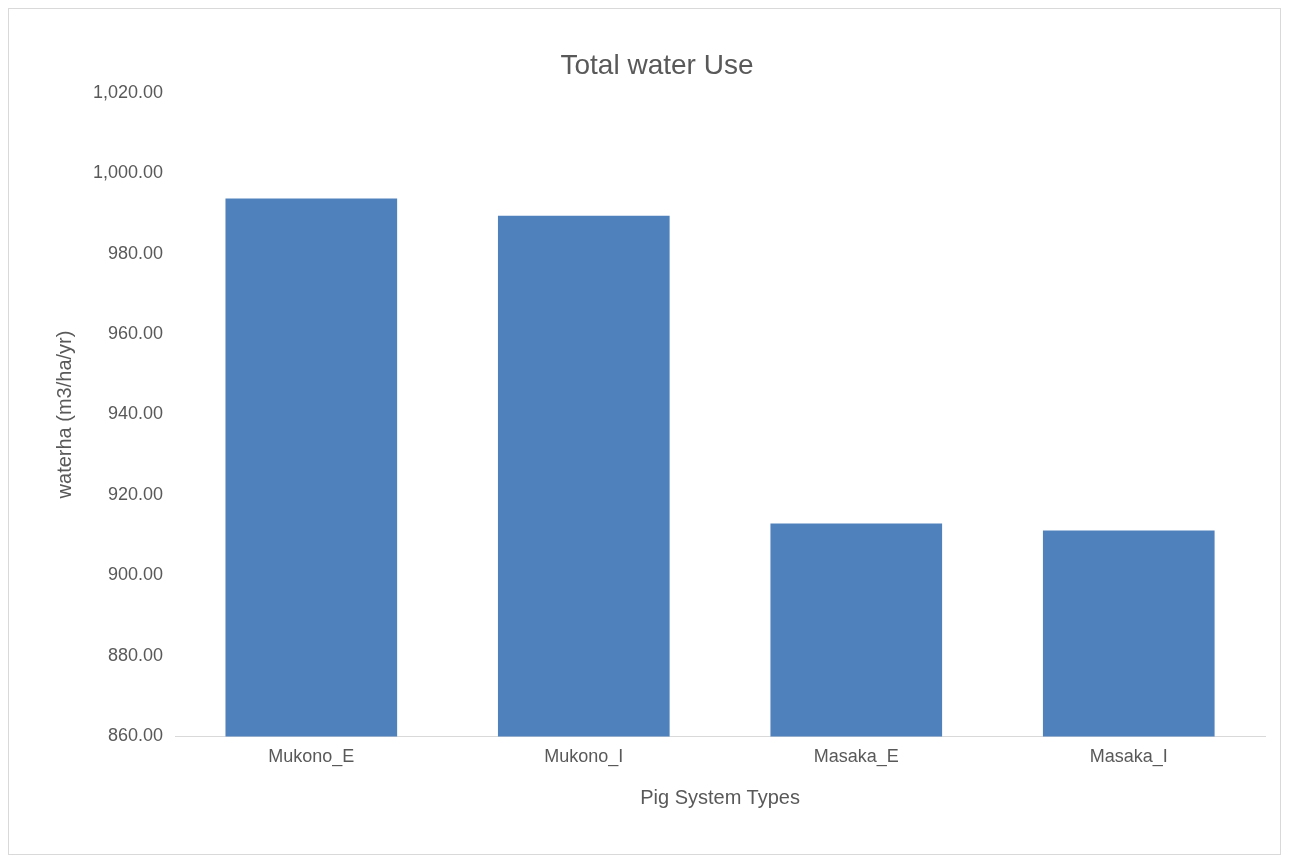 The height and width of the screenshot is (863, 1289). Describe the element at coordinates (136, 493) in the screenshot. I see `y-tick-label: 920.00` at that location.